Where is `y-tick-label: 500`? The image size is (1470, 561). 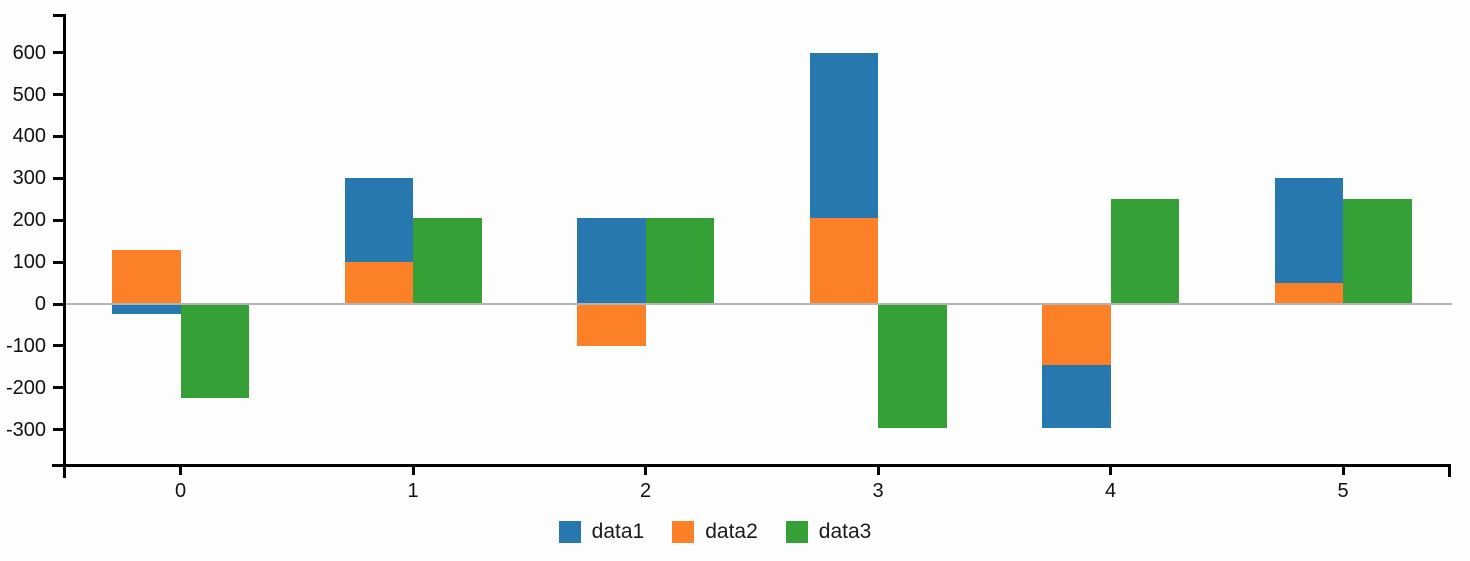
y-tick-label: 500 is located at coordinates (29, 94).